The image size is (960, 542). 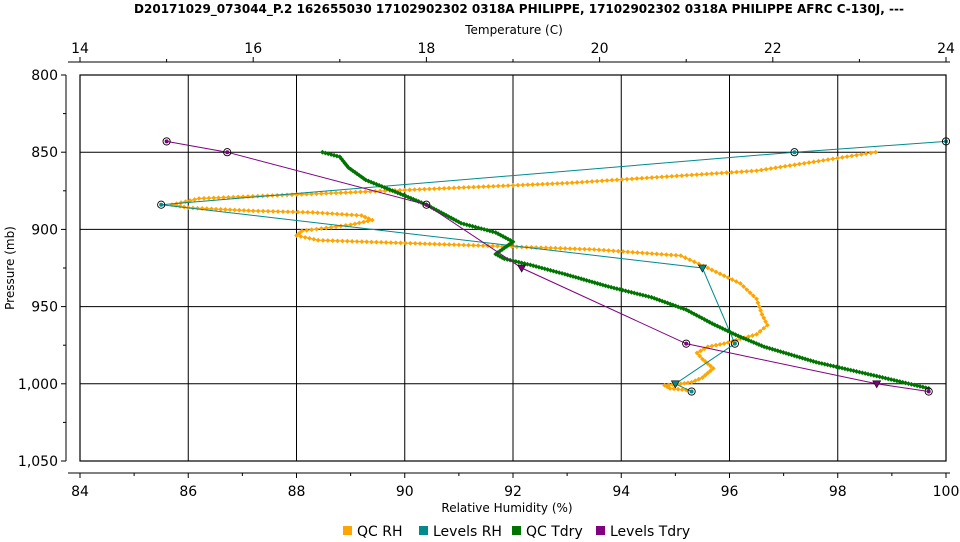 I want to click on top-tick-label: 20, so click(x=600, y=49).